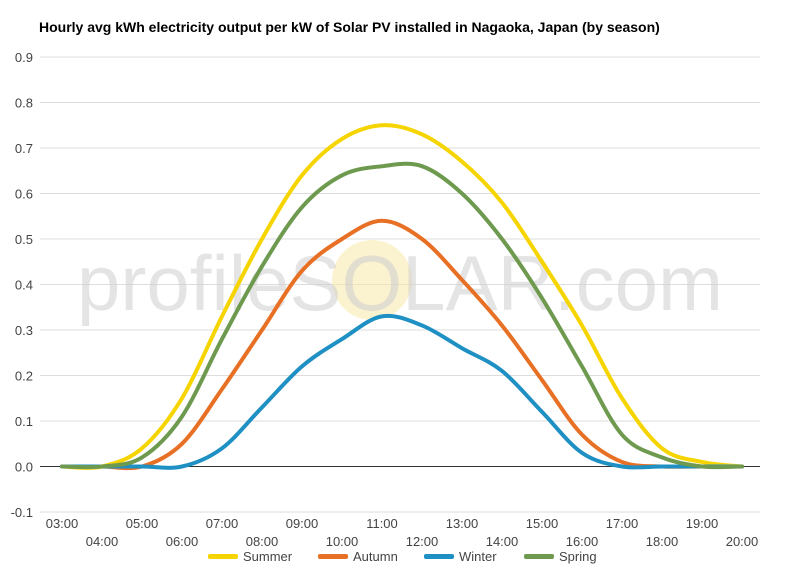  What do you see at coordinates (382, 523) in the screenshot?
I see `x-tick-label: 11:00` at bounding box center [382, 523].